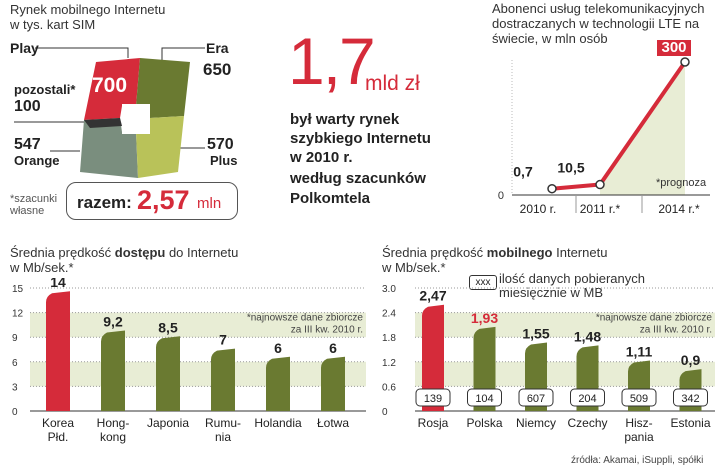  I want to click on x-tick-label: Hong-, so click(113, 423).